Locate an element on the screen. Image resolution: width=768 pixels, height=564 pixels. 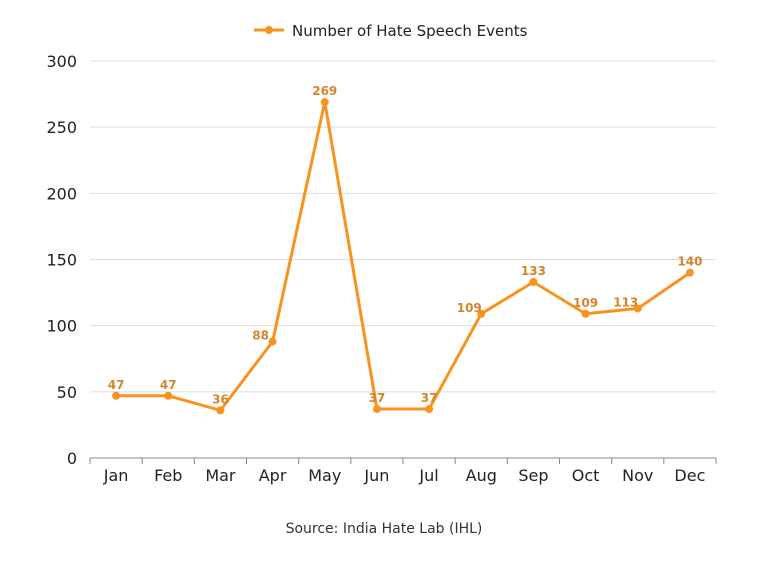
y-tick-label: 0 is located at coordinates (72, 458).